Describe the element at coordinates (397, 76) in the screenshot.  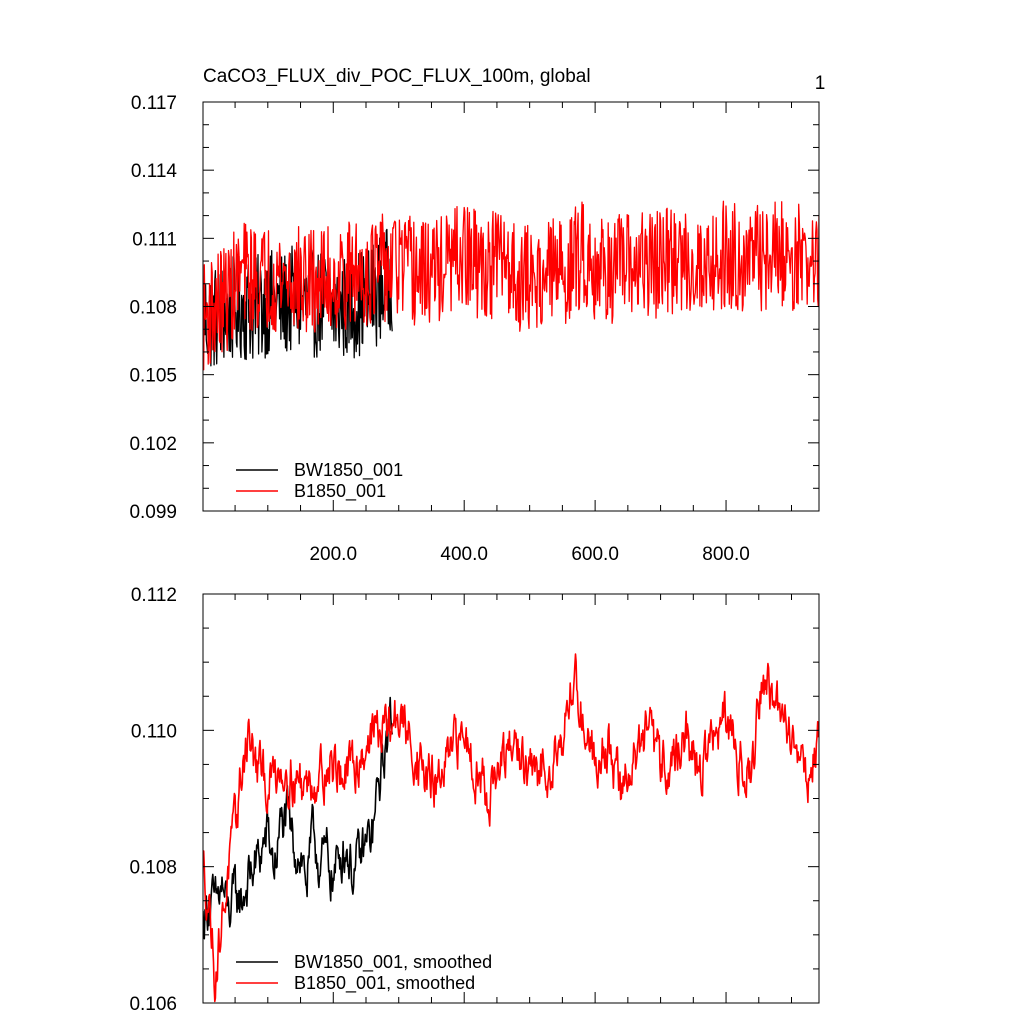
I see `chart-title: CaCO3_FLUX_div_POC_FLUX_100m, global` at that location.